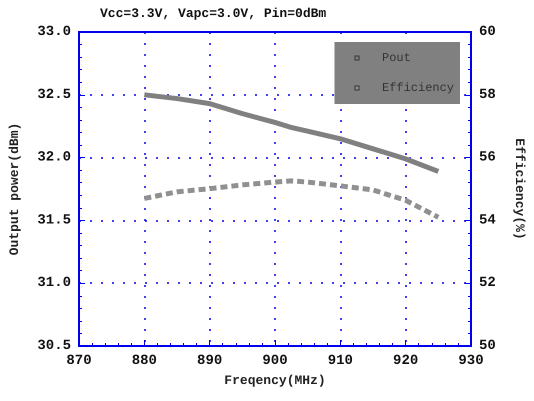  I want to click on x-tick-label: 920, so click(405, 361).